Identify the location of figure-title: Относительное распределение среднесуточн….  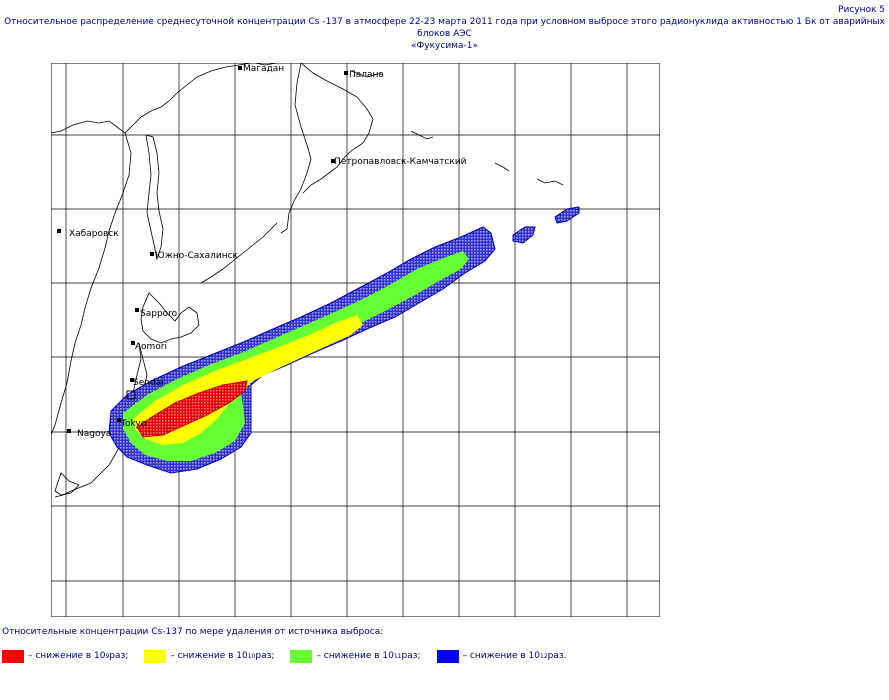
(444, 34).